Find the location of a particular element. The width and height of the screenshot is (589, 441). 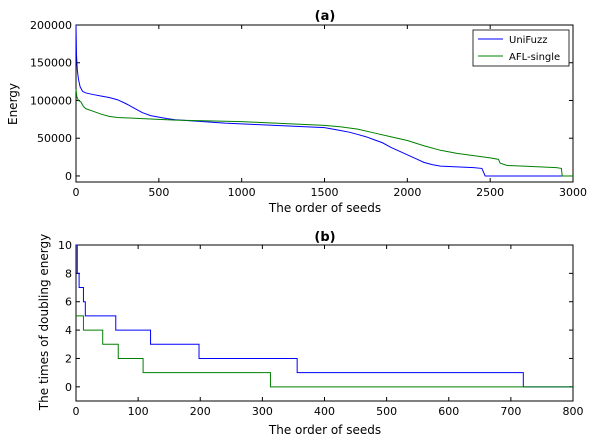

legend-box is located at coordinates (521, 48).